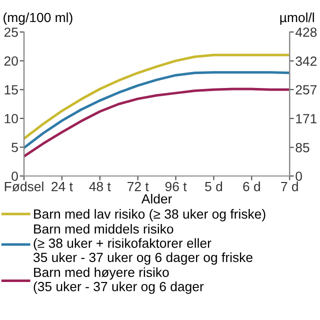 This screenshot has height=320, width=320. What do you see at coordinates (15, 176) in the screenshot?
I see `y-tick-label: 0` at bounding box center [15, 176].